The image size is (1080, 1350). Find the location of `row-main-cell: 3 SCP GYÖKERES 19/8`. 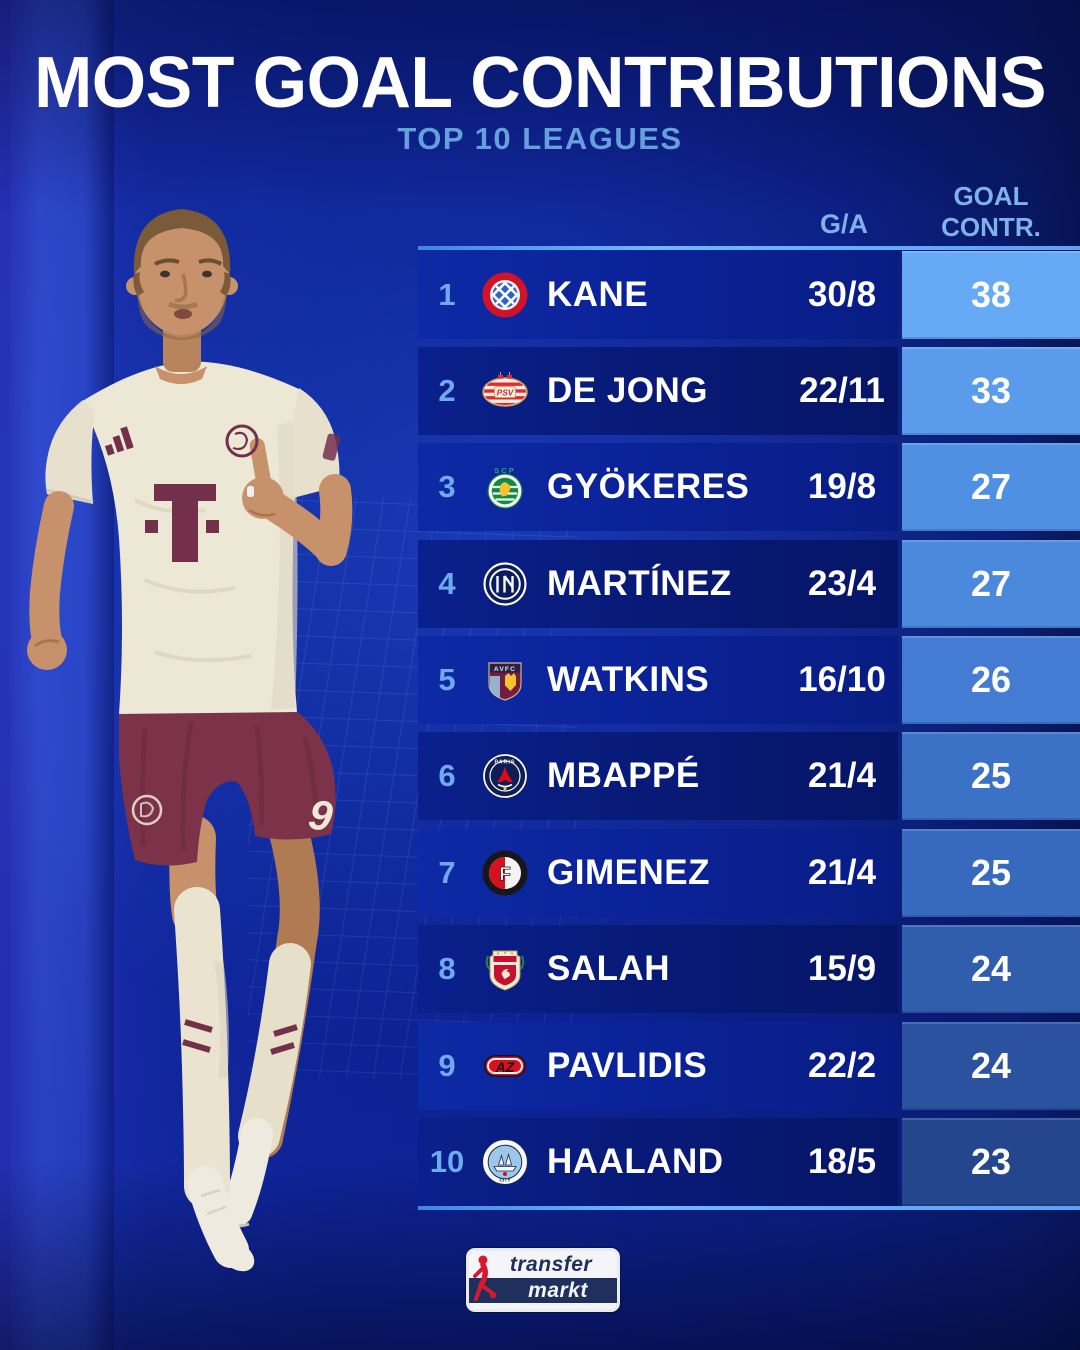

row-main-cell: 3 SCP GYÖKERES 19/8 is located at coordinates (658, 487).